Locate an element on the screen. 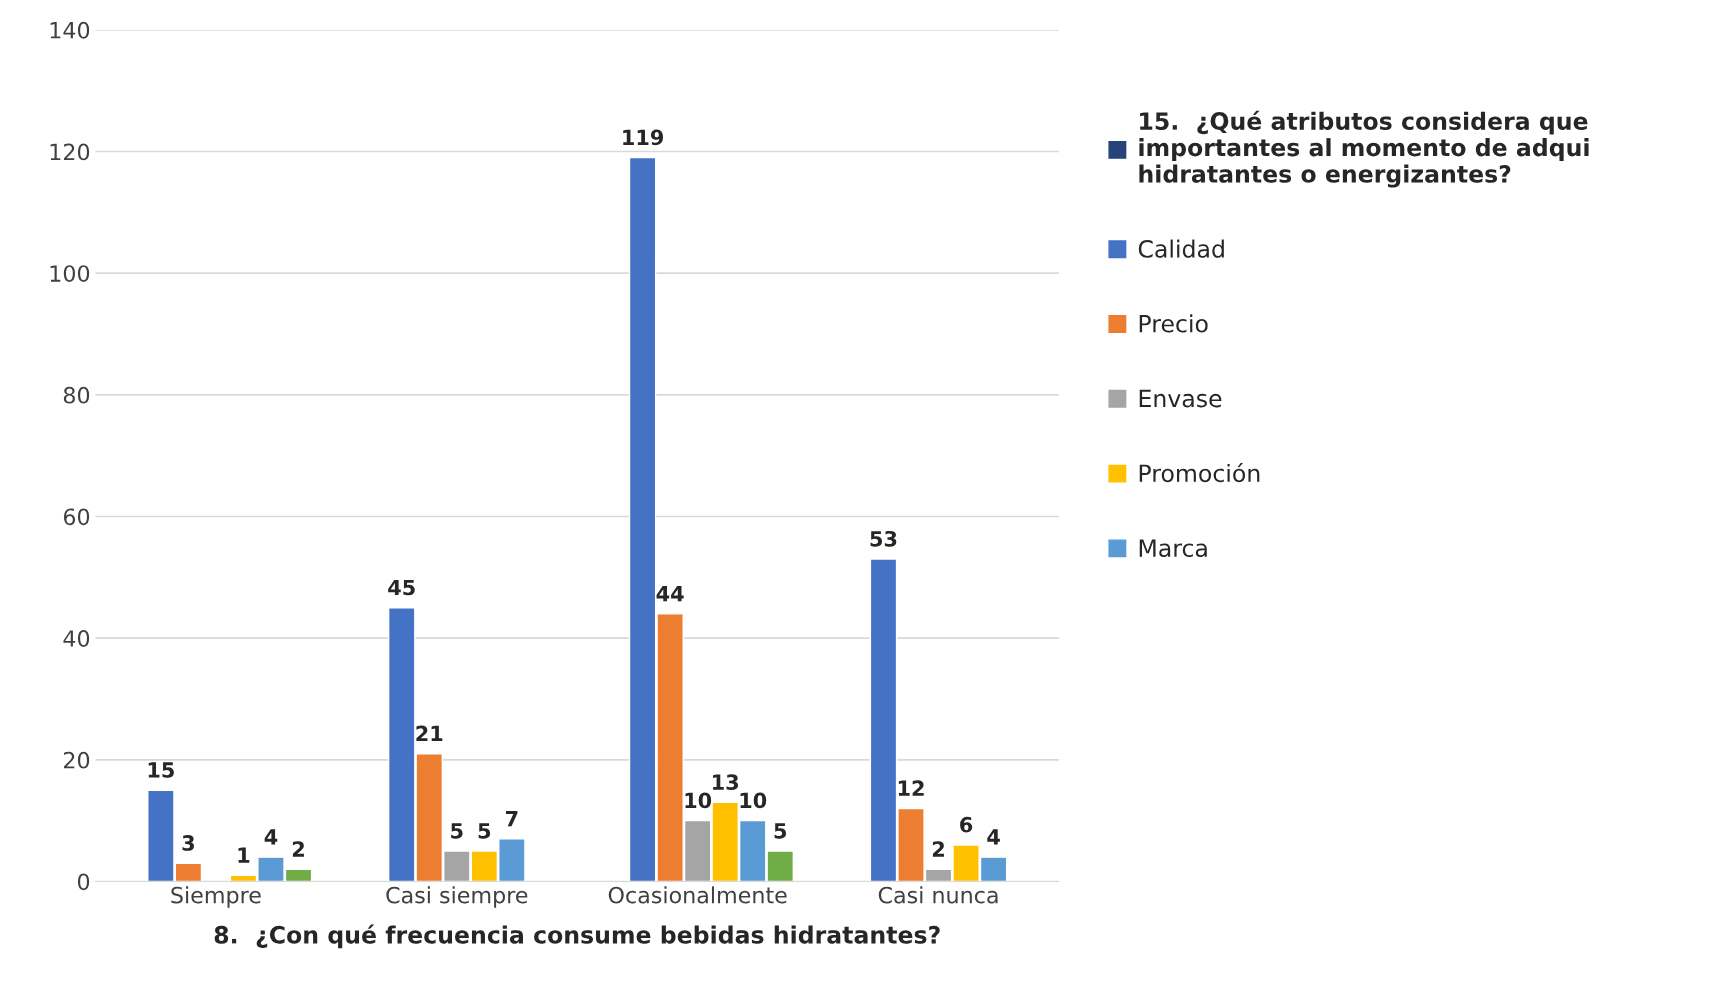 This screenshot has height=996, width=1736. legend-label: Envase is located at coordinates (1180, 398).